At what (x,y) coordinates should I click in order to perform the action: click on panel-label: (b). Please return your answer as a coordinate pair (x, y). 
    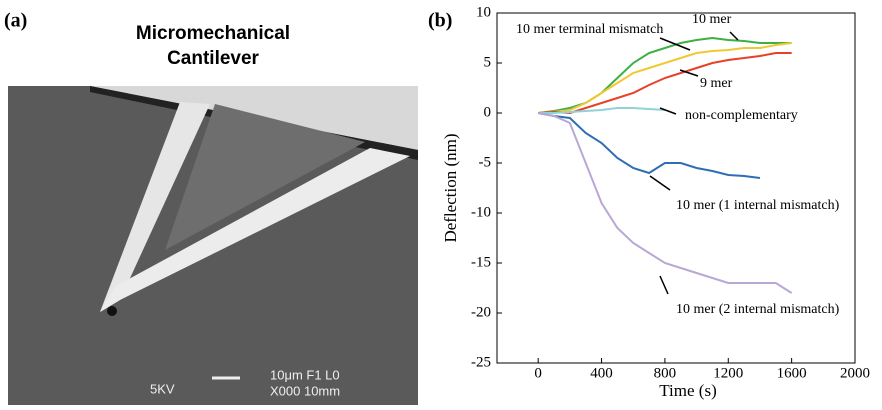
    Looking at the image, I should click on (440, 21).